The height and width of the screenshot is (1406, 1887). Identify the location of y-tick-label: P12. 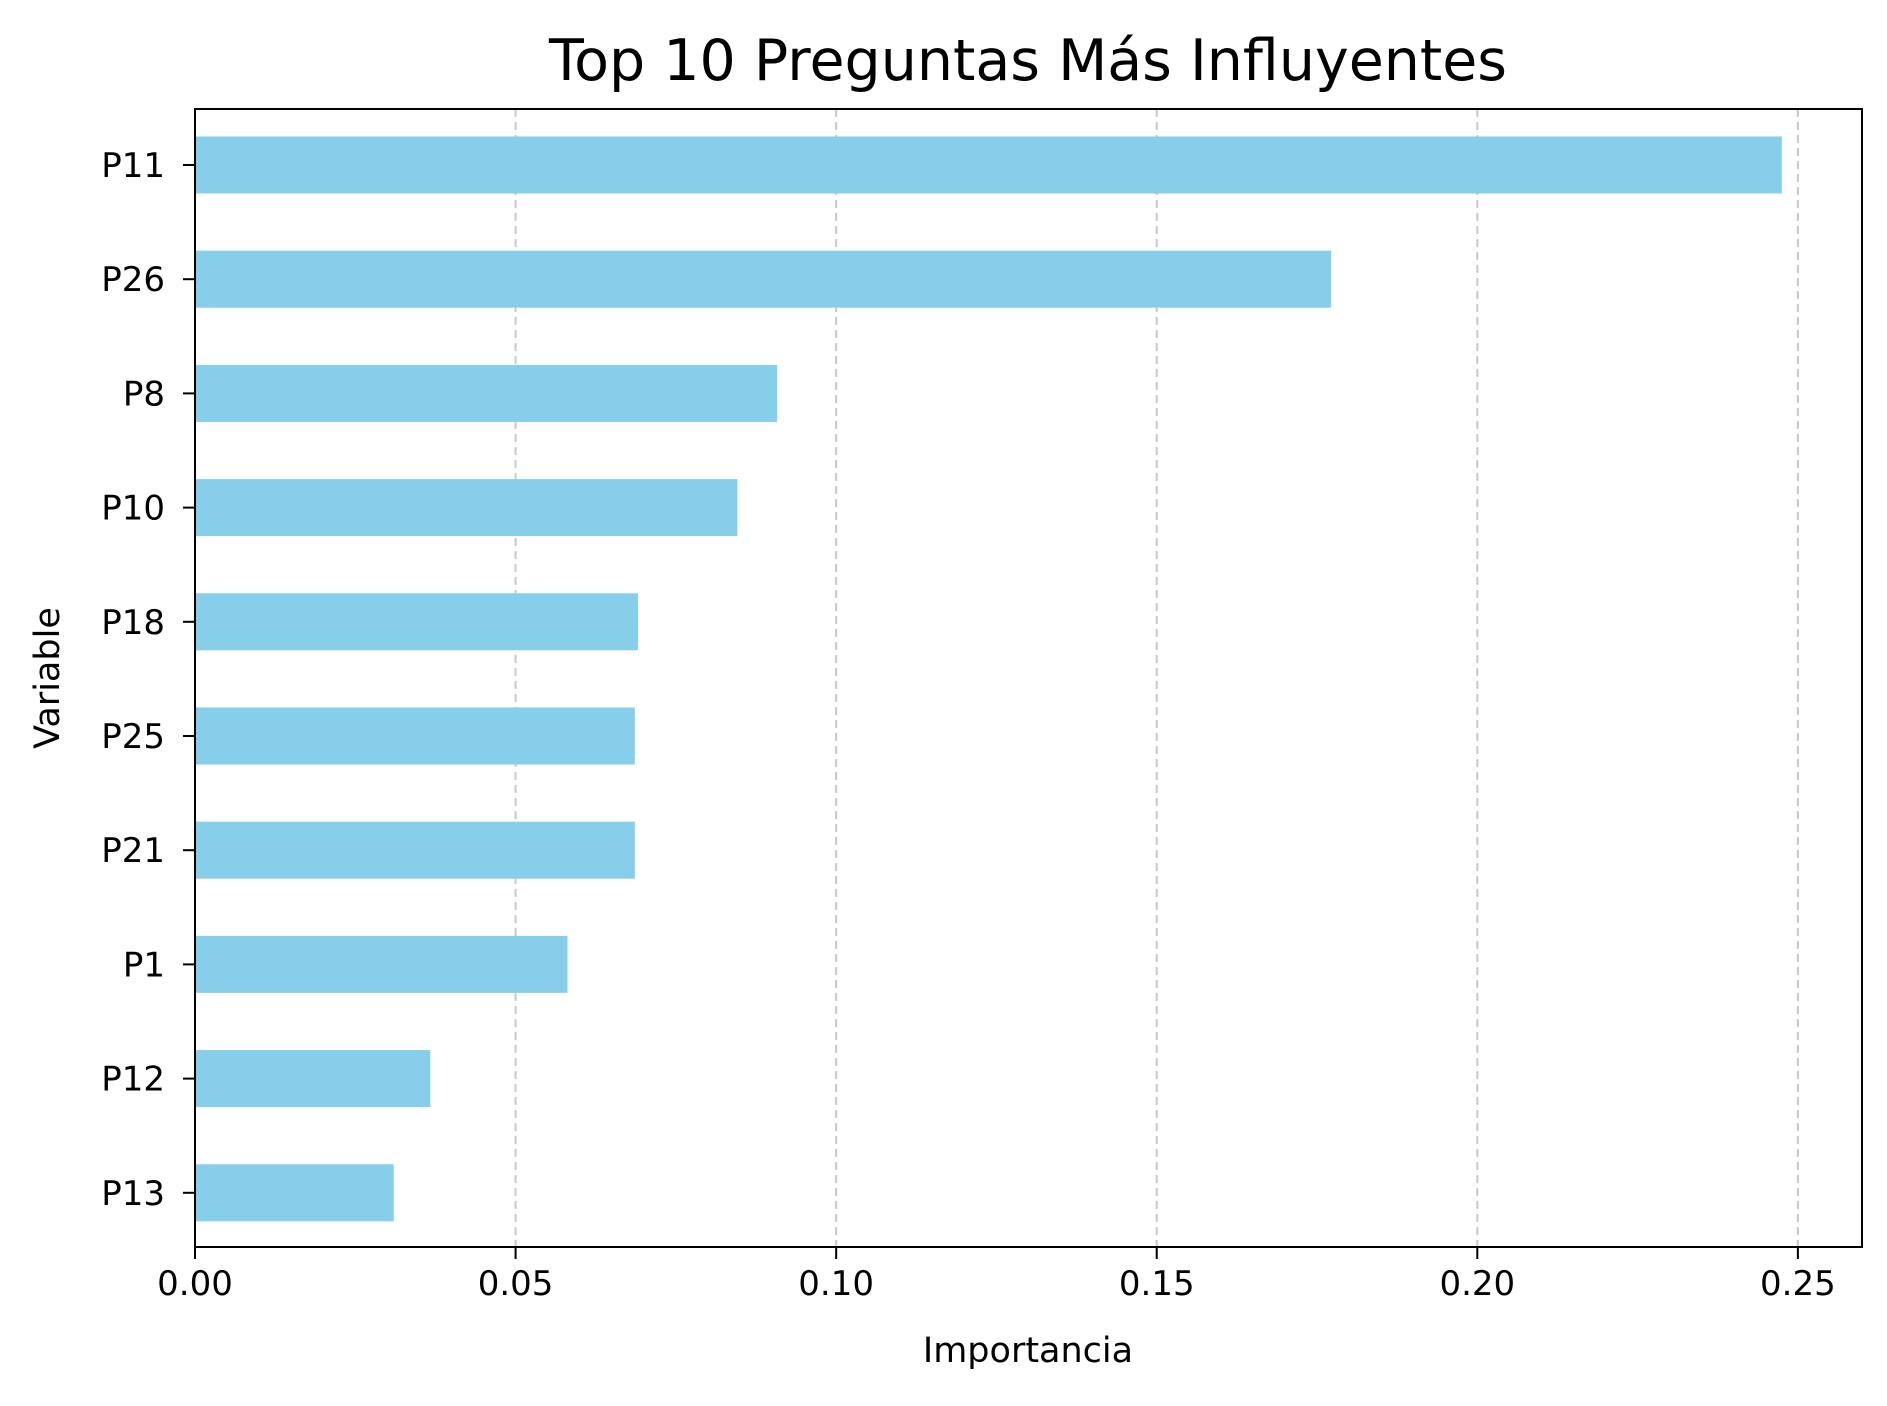
(133, 1080).